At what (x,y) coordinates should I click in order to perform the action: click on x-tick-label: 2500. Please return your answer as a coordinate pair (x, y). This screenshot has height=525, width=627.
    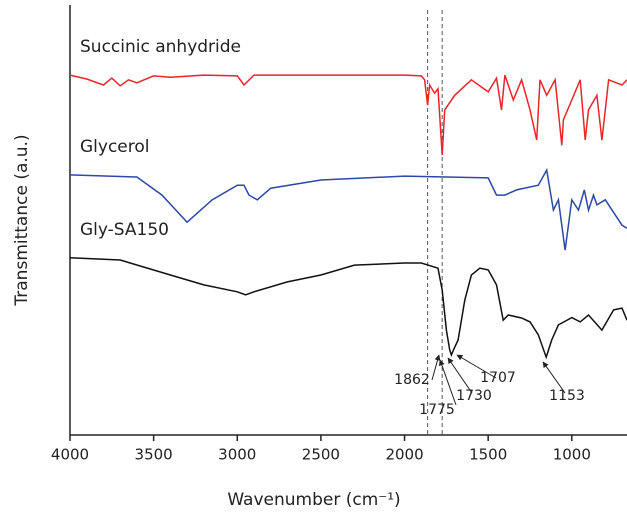
    Looking at the image, I should click on (321, 455).